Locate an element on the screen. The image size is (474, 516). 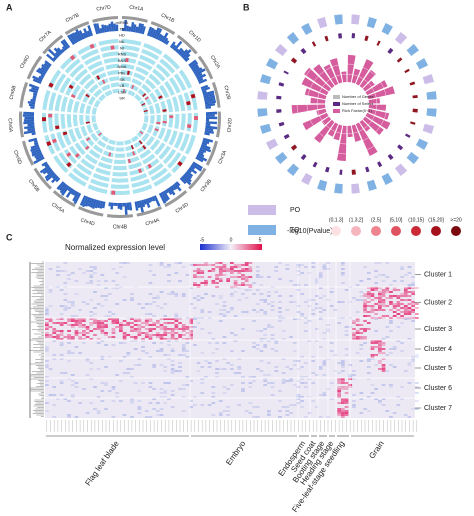
rich-factor-bar is located at coordinates (321, 112).